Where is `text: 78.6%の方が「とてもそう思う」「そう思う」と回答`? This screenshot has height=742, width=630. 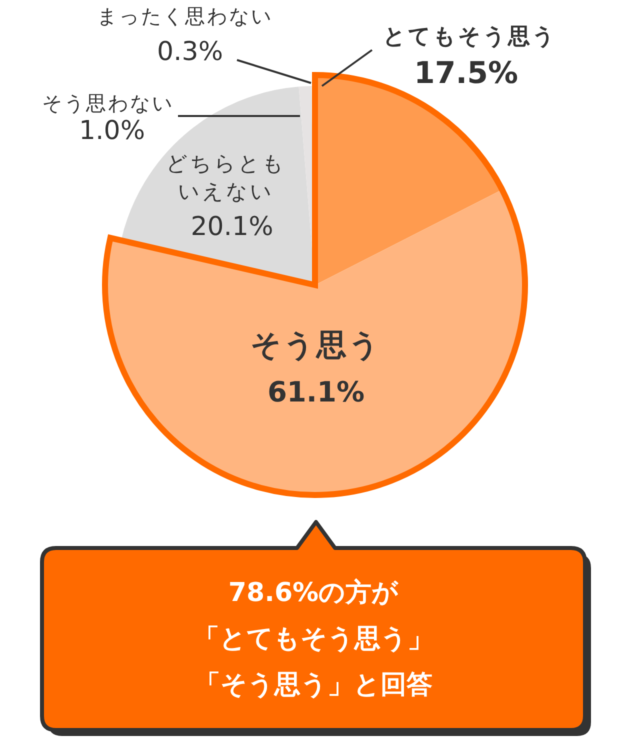 text: 78.6%の方が「とてもそう思う」「そう思う」と回答 is located at coordinates (313, 639).